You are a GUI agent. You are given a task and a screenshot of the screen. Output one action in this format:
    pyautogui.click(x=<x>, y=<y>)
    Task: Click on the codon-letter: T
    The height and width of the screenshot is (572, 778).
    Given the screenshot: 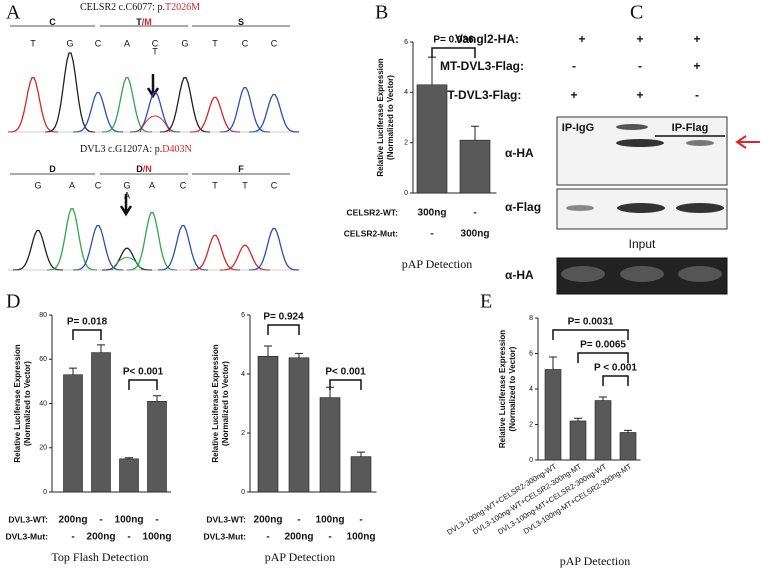 What is the action you would take?
    pyautogui.click(x=139, y=22)
    